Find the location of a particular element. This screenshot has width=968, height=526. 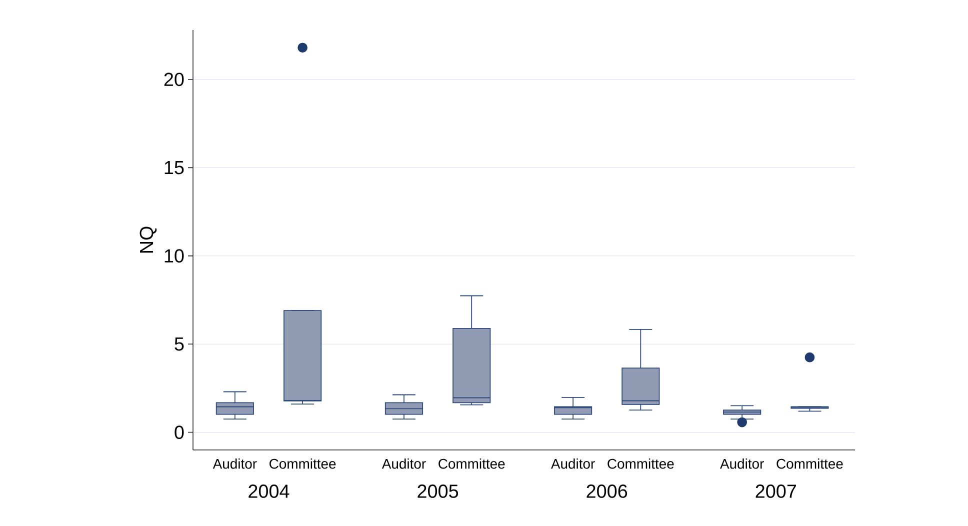

text: 2006 is located at coordinates (607, 491).